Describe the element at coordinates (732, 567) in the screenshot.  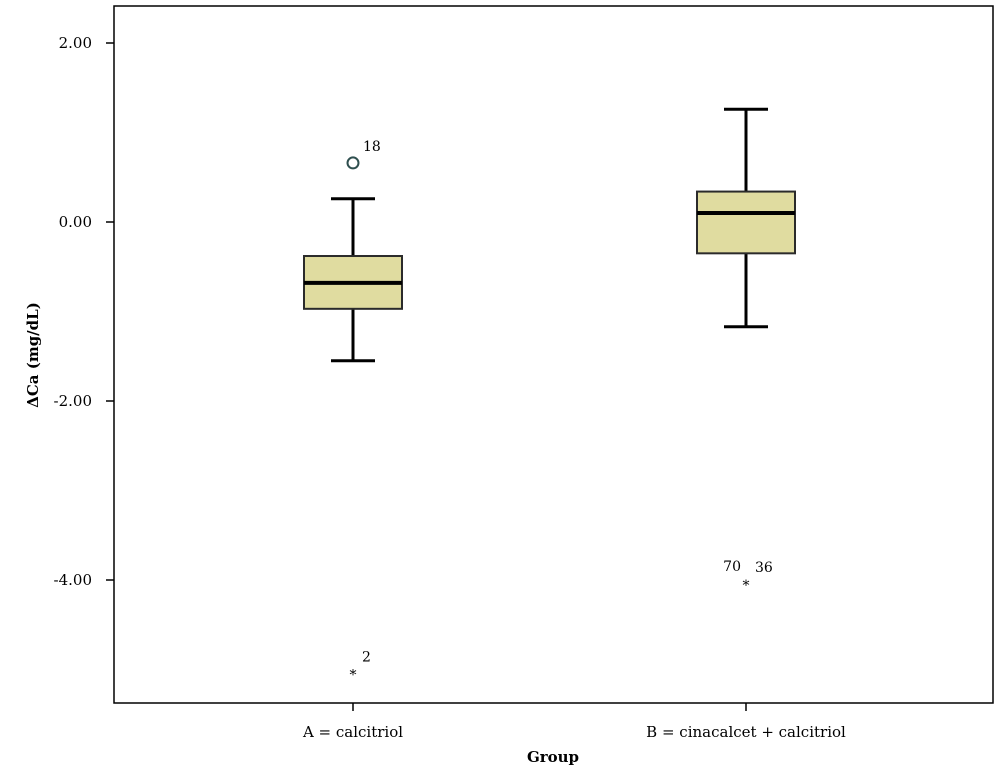
I see `outlier-label: 70` at that location.